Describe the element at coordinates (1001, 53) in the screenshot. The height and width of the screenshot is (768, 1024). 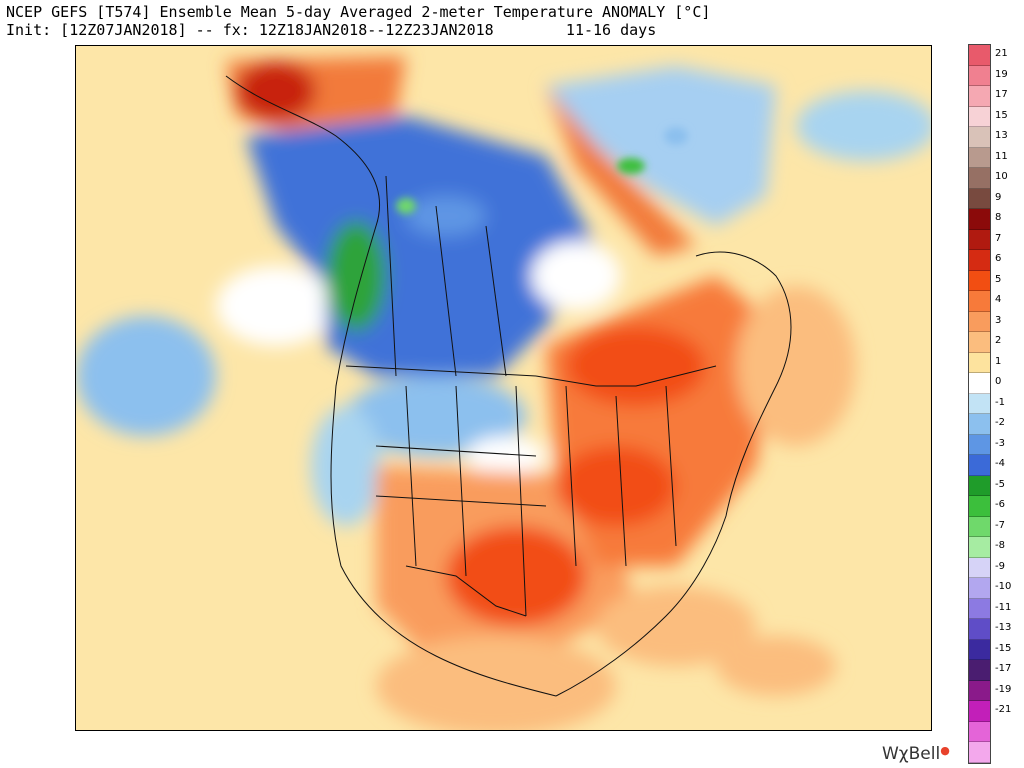
I see `color-scale-label: 21` at that location.